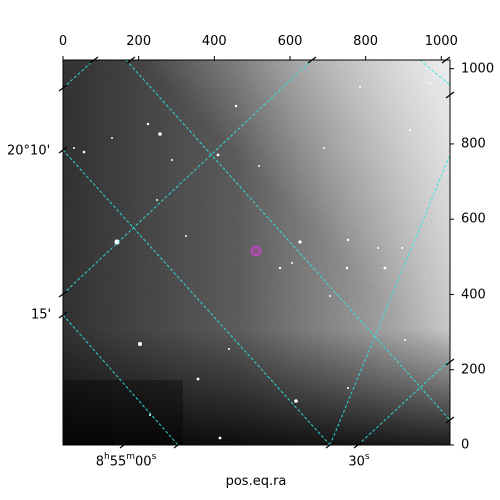 This screenshot has width=500, height=500. What do you see at coordinates (473, 370) in the screenshot?
I see `right-tick-label-200: 200` at bounding box center [473, 370].